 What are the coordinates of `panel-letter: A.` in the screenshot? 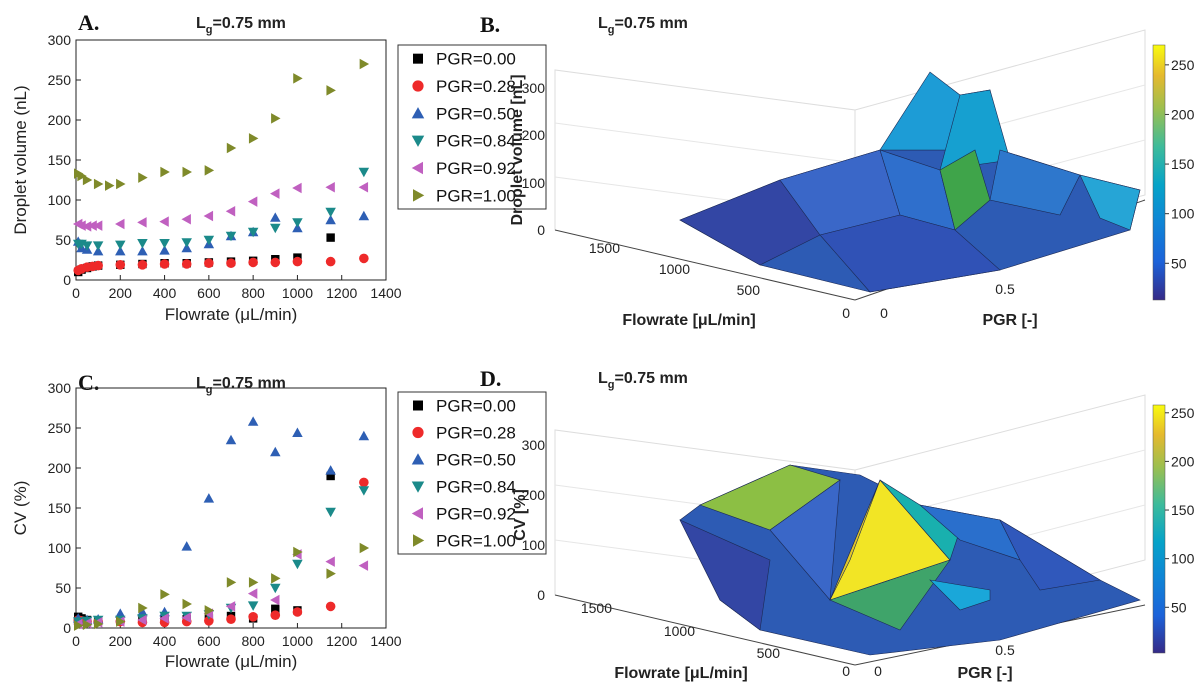 It's located at (88, 22).